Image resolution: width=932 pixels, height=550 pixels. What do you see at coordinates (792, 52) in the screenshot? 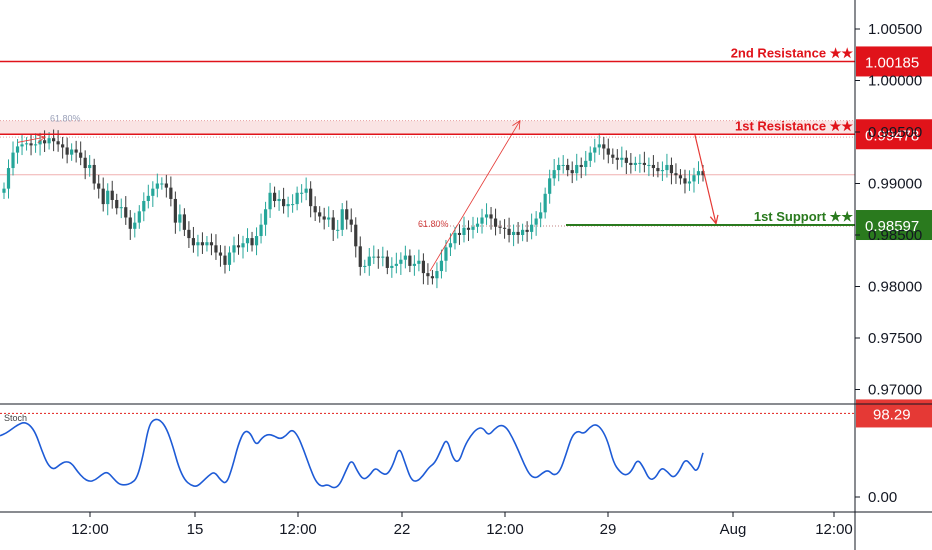
I see `second-resistance-label: 2nd Resistance ★★` at bounding box center [792, 52].